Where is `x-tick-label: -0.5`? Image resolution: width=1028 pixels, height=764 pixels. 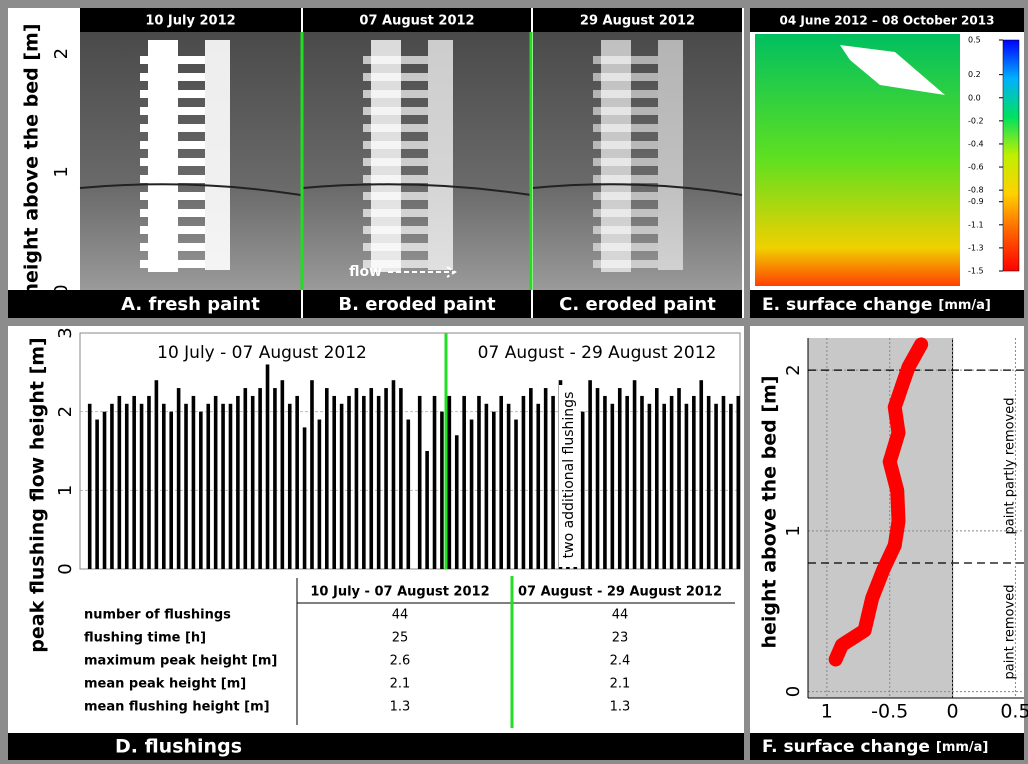 x-tick-label: -0.5 is located at coordinates (889, 712).